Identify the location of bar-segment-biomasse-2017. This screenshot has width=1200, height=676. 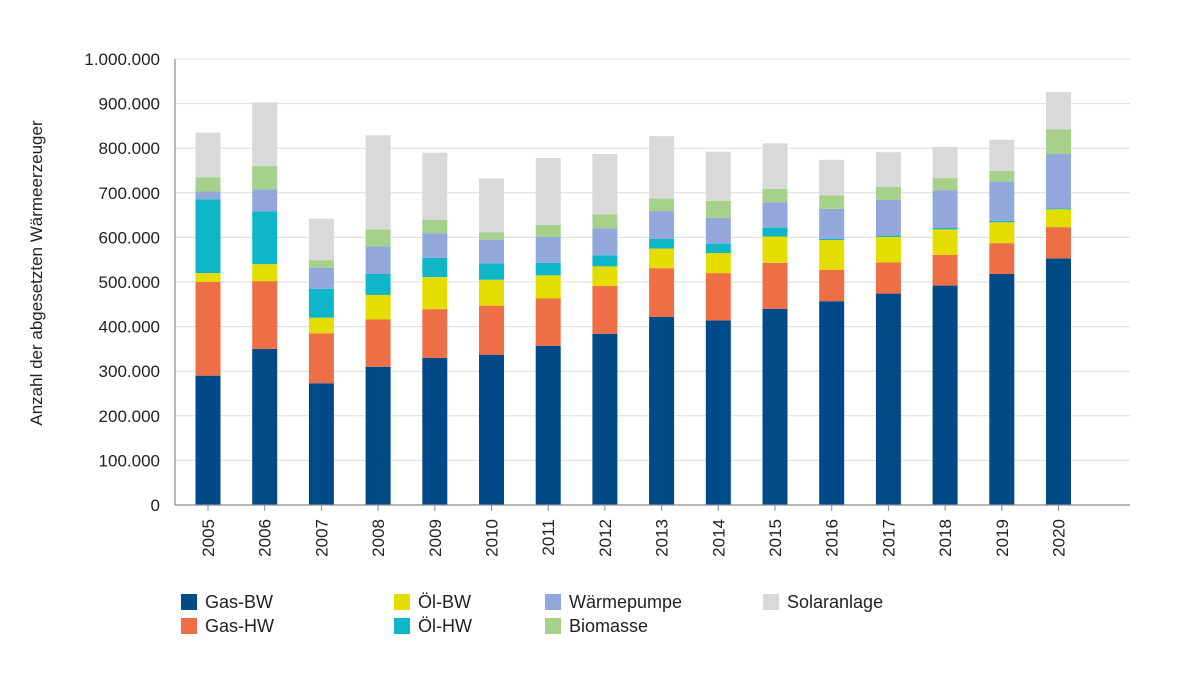
(888, 193).